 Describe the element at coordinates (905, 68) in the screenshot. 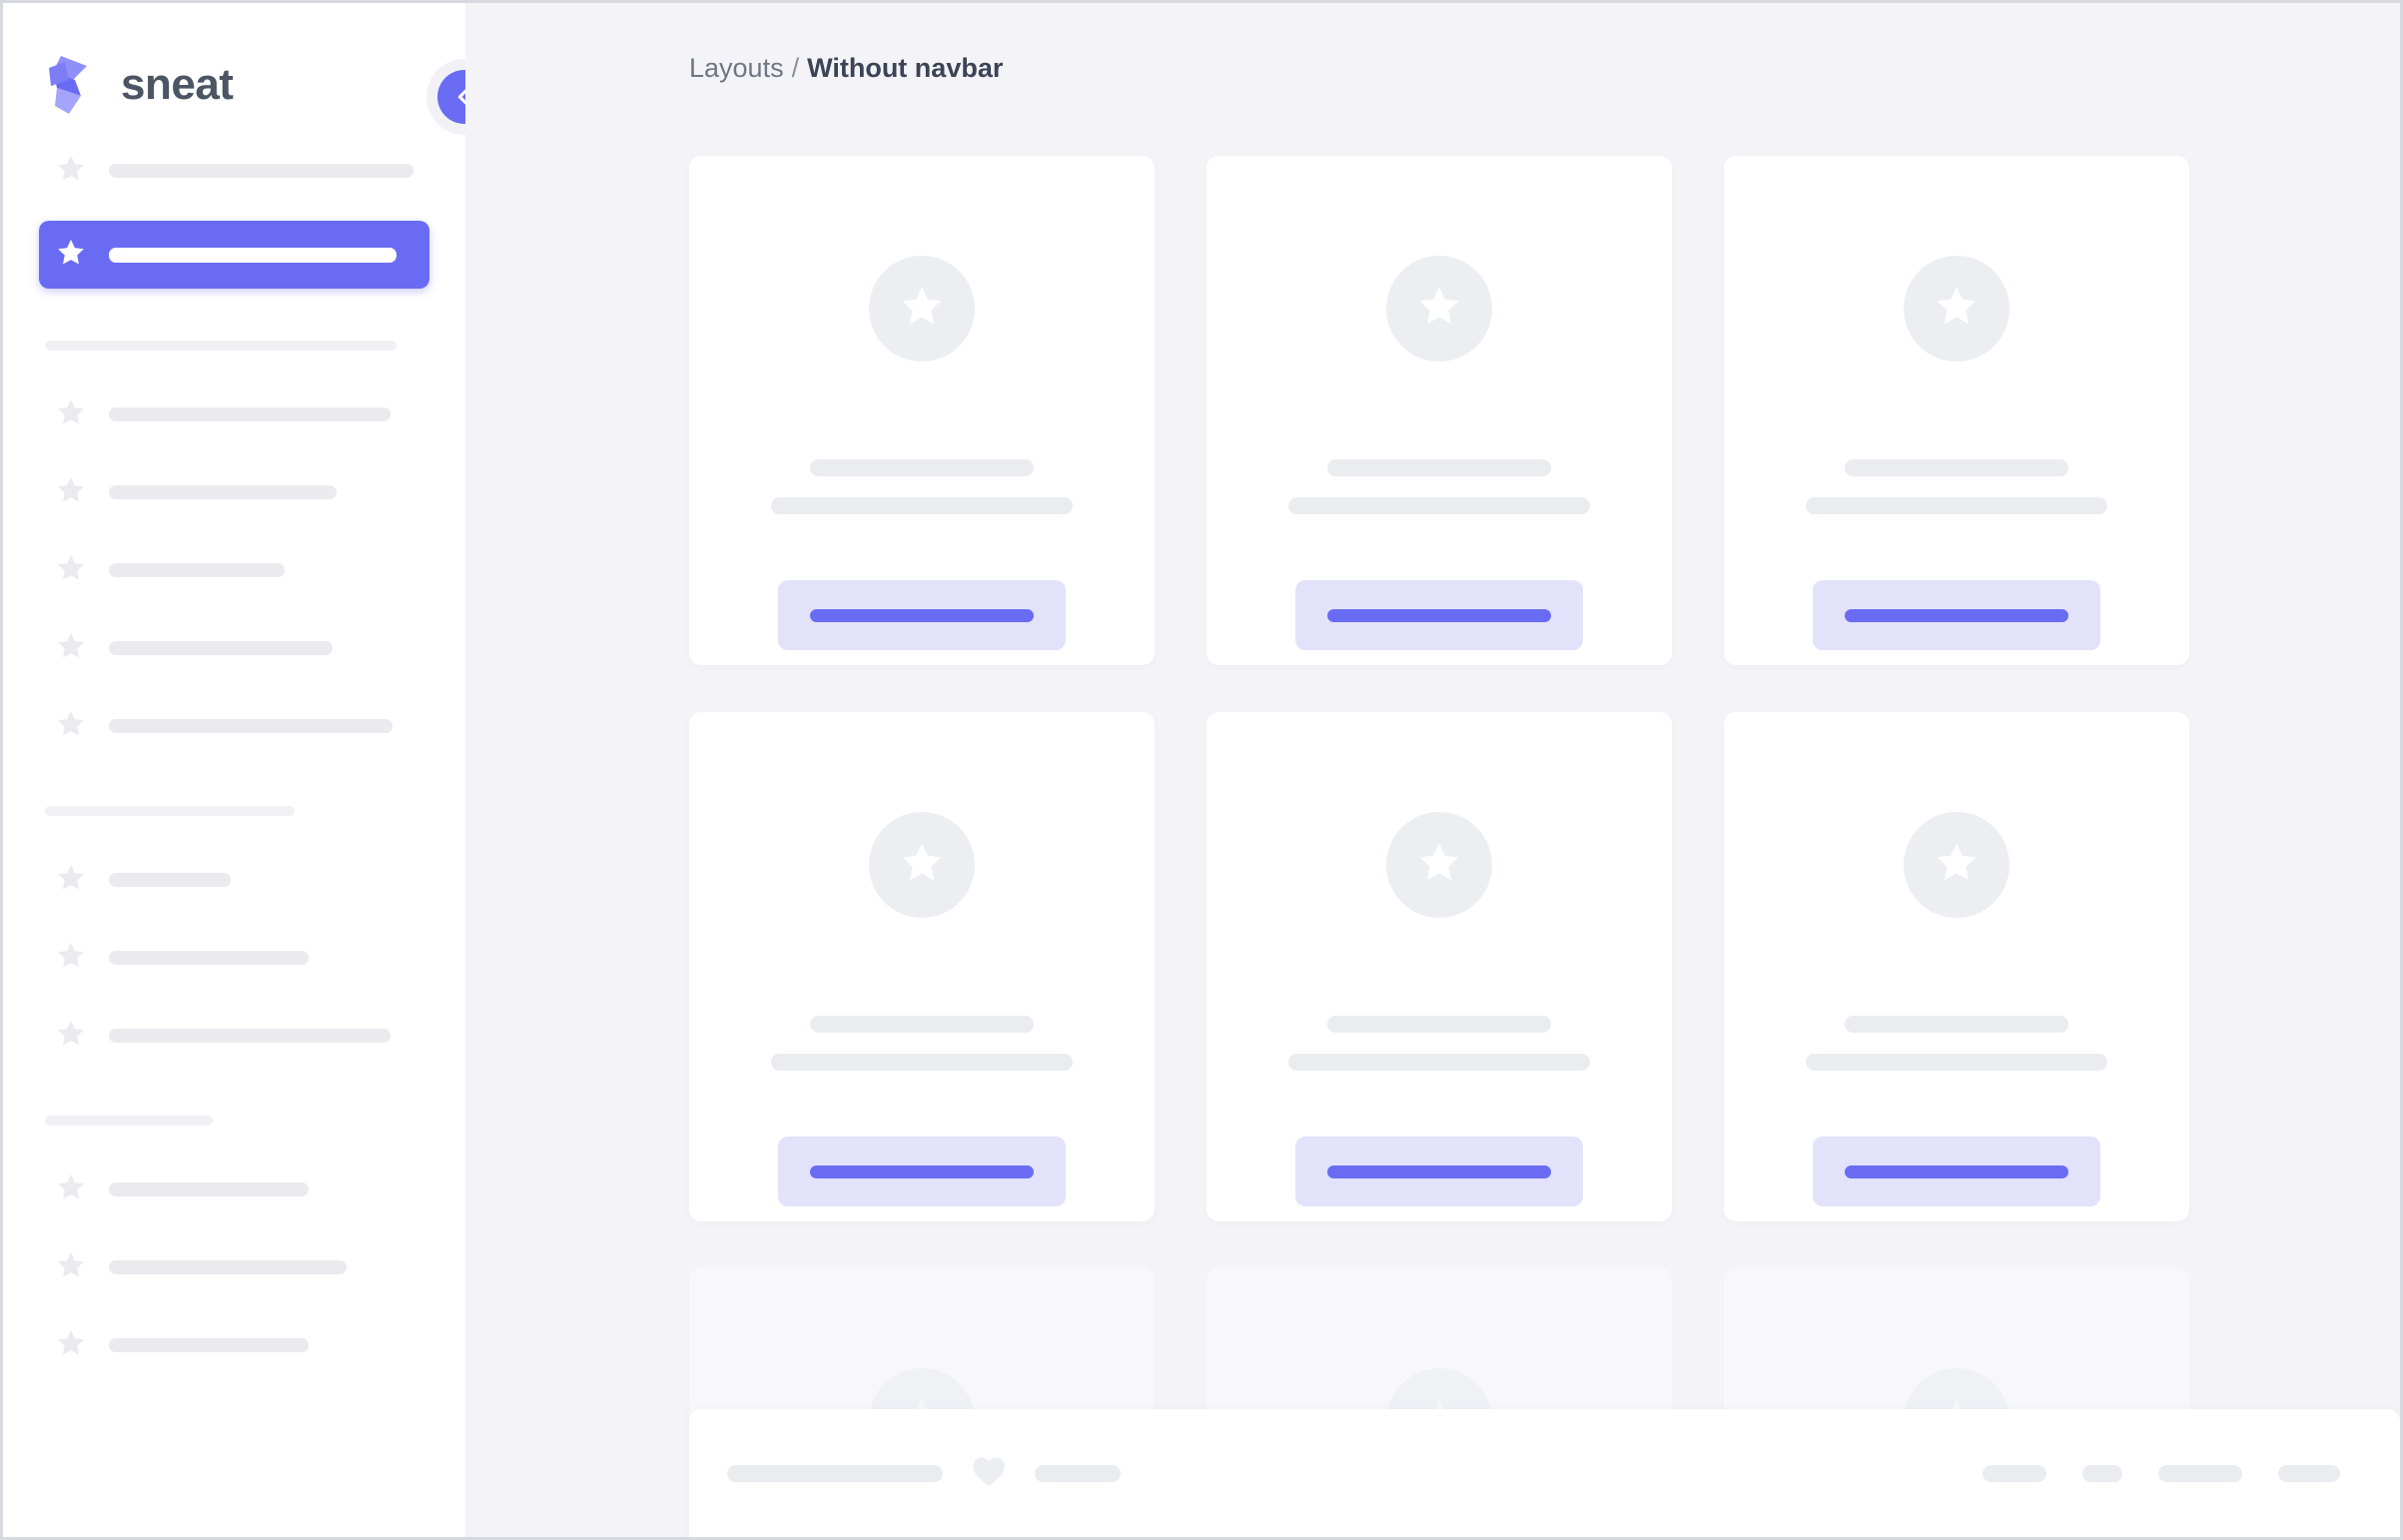

I see `breadcrumb-current: Without navbar` at that location.